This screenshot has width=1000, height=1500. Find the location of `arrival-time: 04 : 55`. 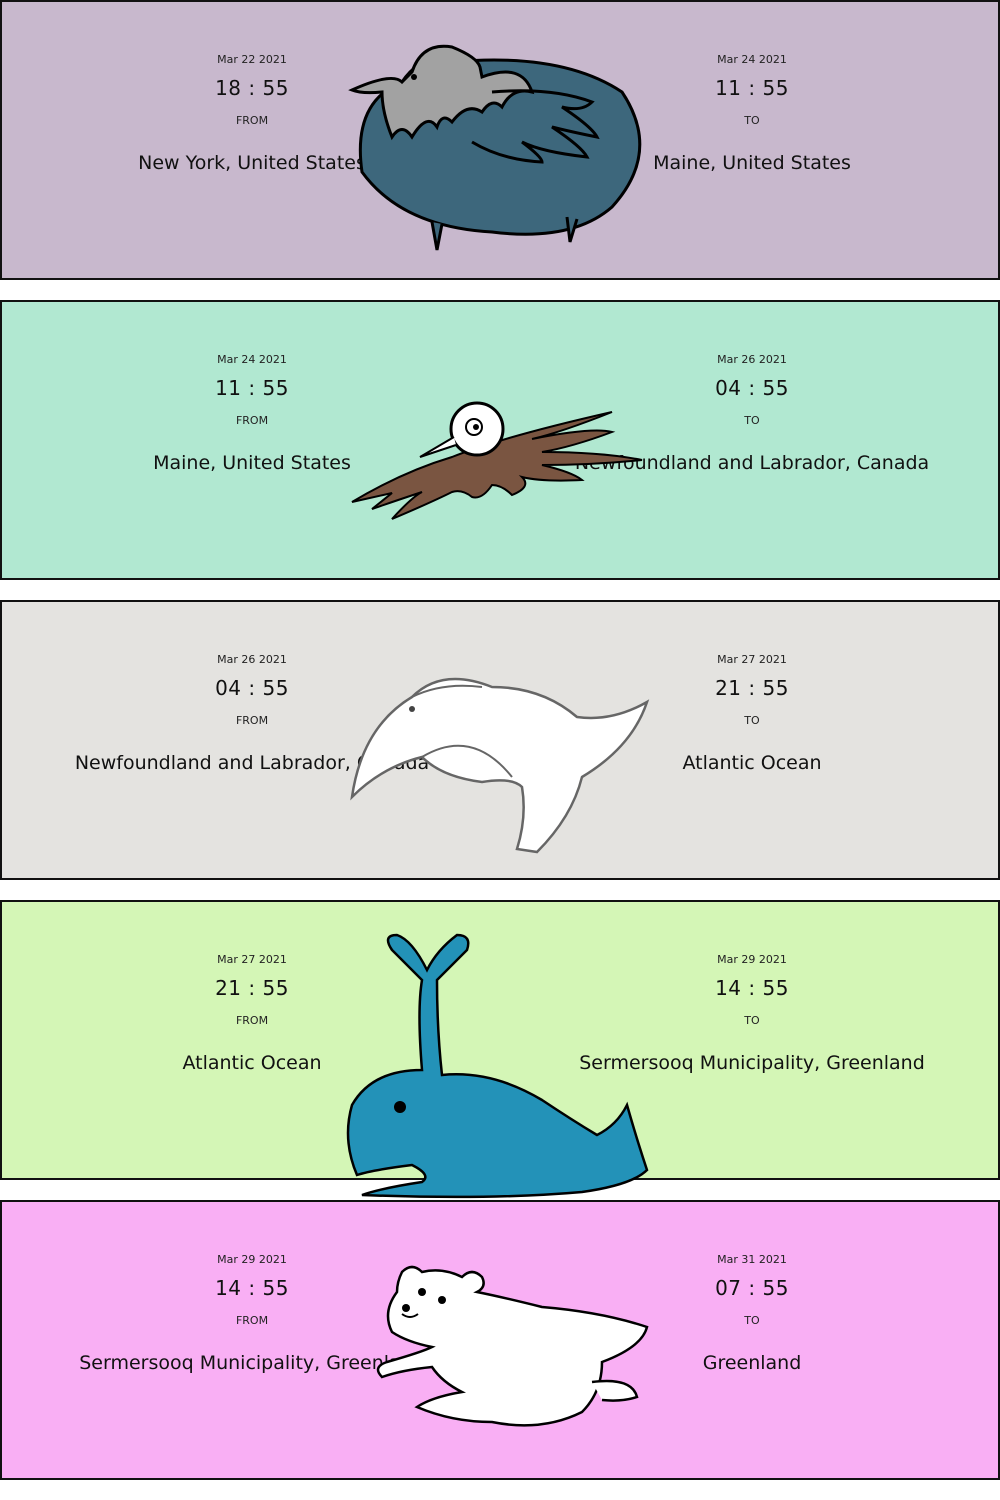

arrival-time: 04 : 55 is located at coordinates (752, 388).